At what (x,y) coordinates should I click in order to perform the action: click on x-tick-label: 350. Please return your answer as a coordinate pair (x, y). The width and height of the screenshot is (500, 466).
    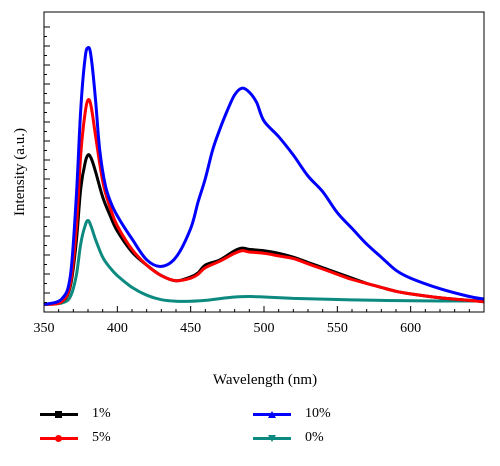
    Looking at the image, I should click on (44, 328).